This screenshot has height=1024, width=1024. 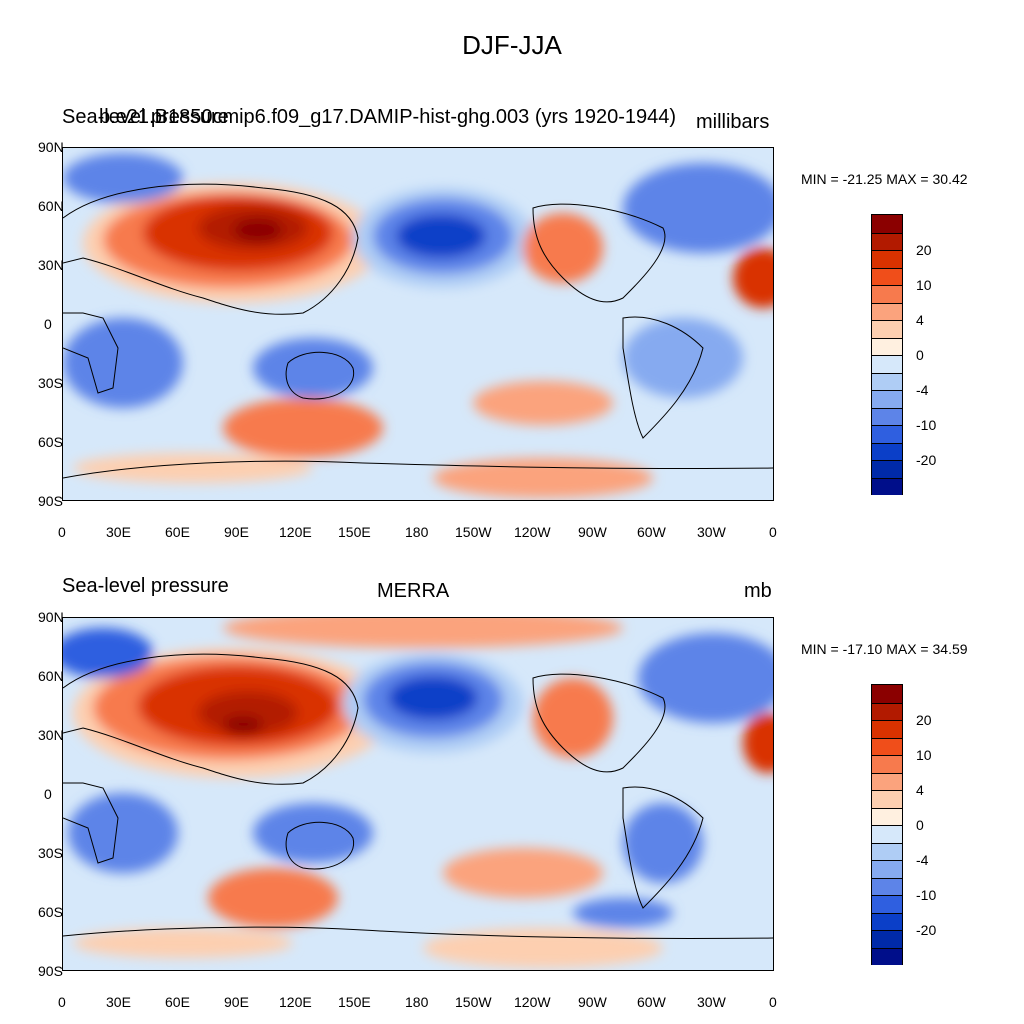 I want to click on figure-title: DJF-JJA, so click(x=512, y=45).